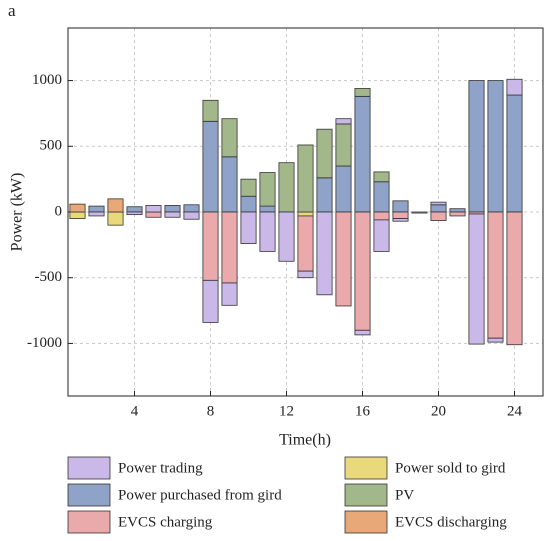 This screenshot has width=550, height=541. What do you see at coordinates (451, 522) in the screenshot?
I see `legend-label: EVCS discharging` at bounding box center [451, 522].